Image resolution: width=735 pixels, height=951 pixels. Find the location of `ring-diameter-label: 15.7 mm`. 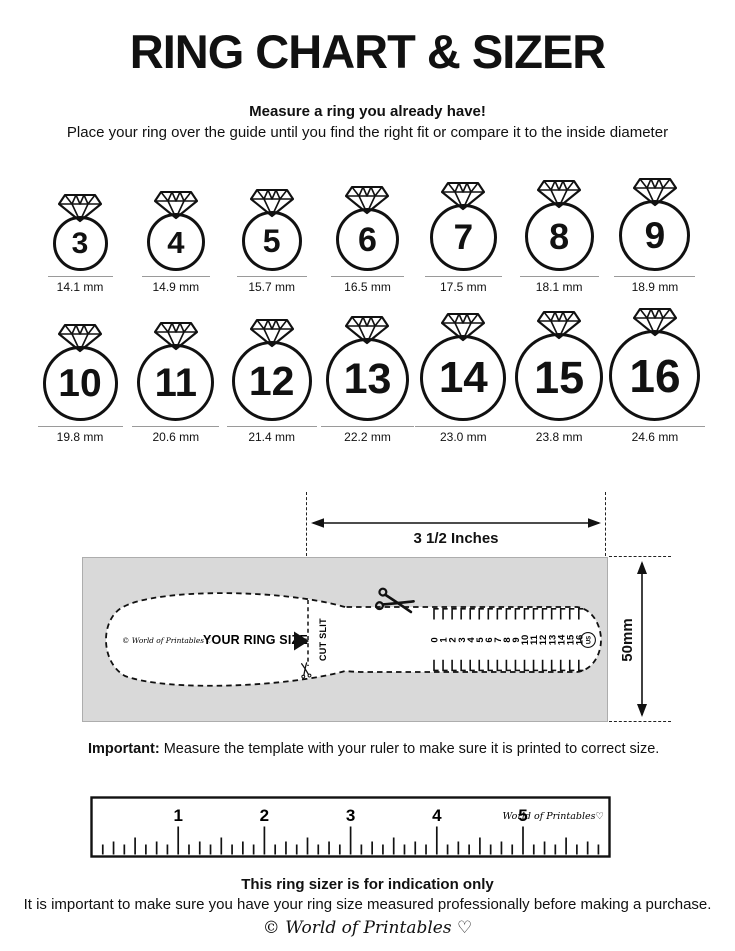

ring-diameter-label: 15.7 mm is located at coordinates (271, 287).